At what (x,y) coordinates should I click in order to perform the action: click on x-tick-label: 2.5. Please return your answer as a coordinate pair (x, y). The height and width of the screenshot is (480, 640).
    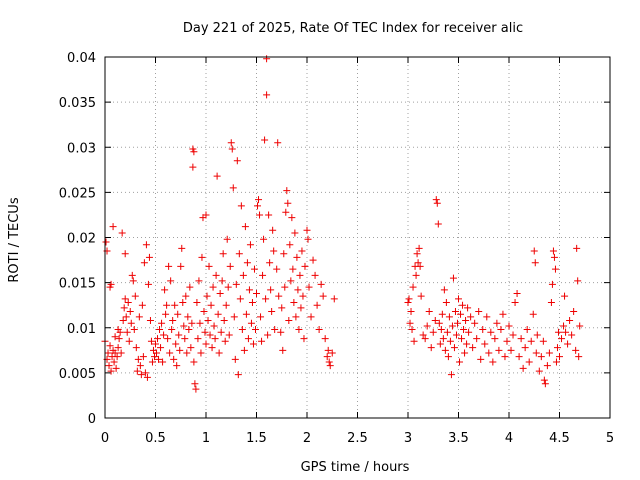
    Looking at the image, I should click on (357, 438).